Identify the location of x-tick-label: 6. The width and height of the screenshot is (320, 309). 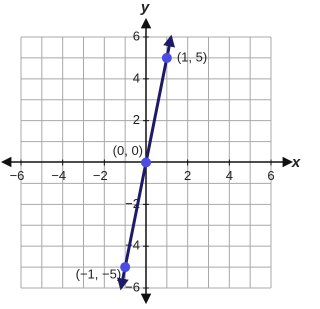
(270, 175).